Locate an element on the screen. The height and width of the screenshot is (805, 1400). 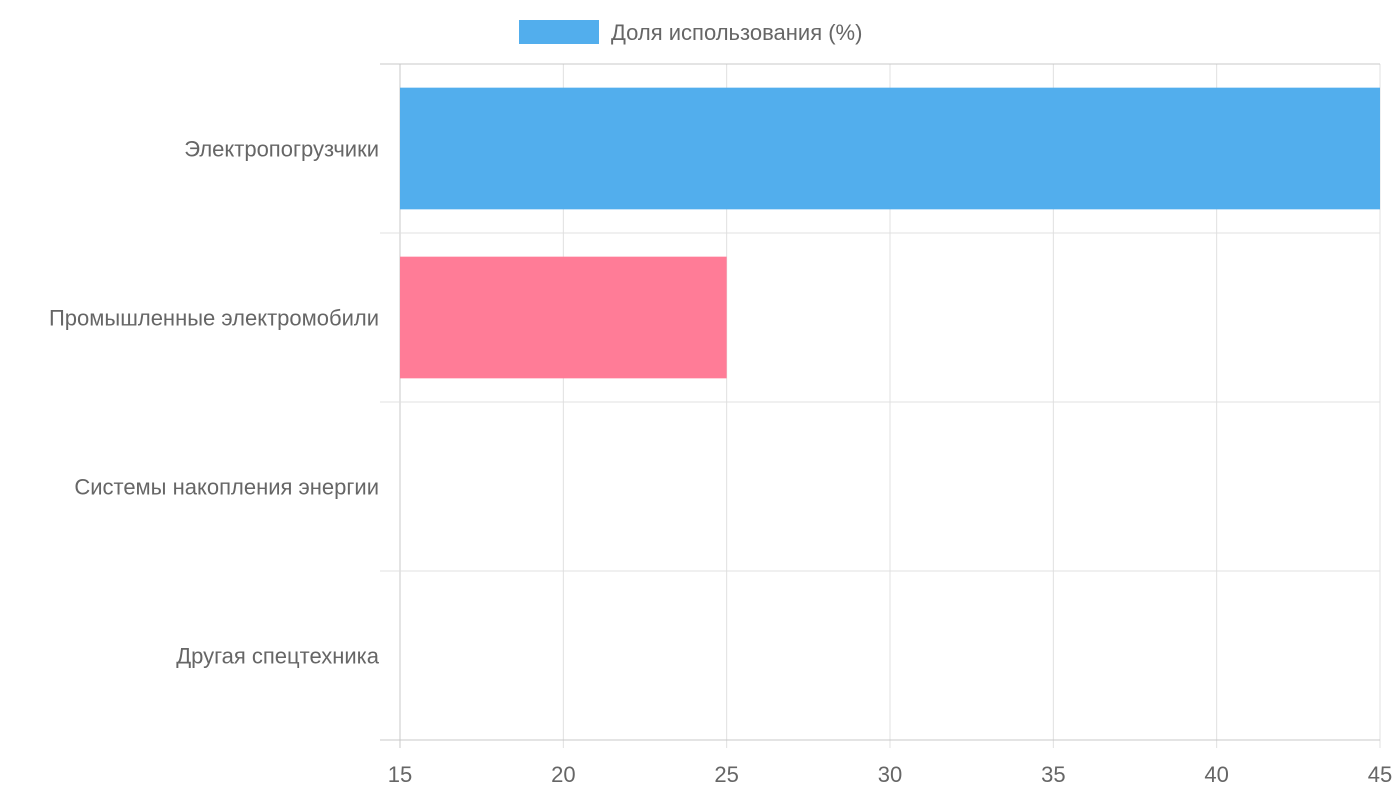
y-category-label: Системы накопления энергии is located at coordinates (226, 487).